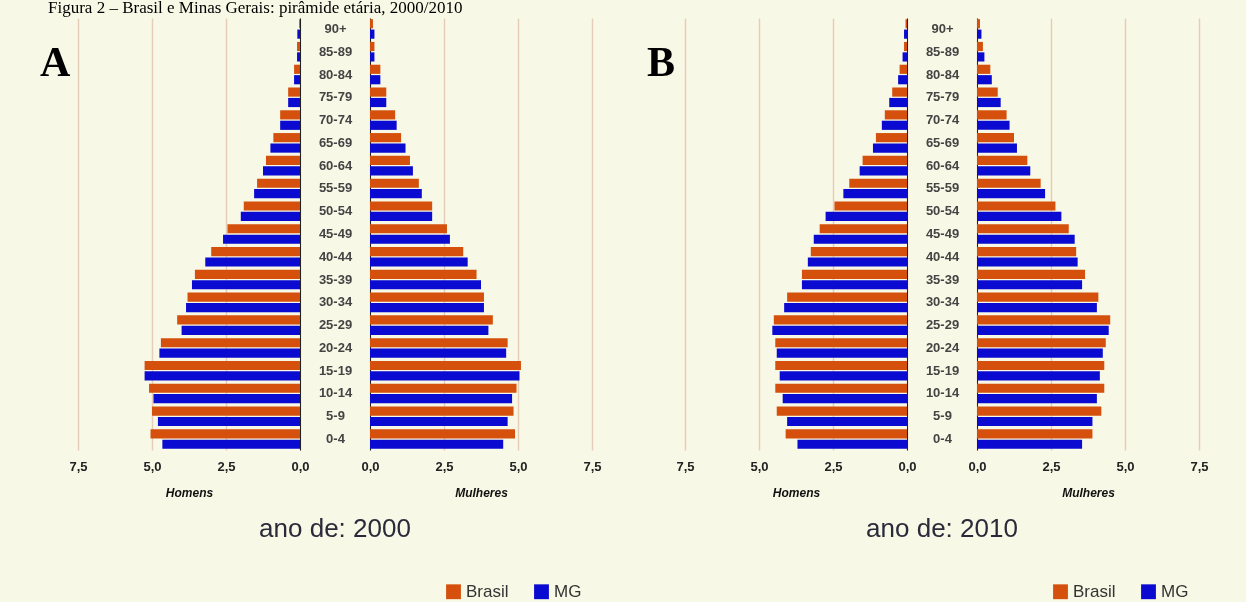  Describe the element at coordinates (336, 439) in the screenshot. I see `y-tick-label: 0-4` at that location.